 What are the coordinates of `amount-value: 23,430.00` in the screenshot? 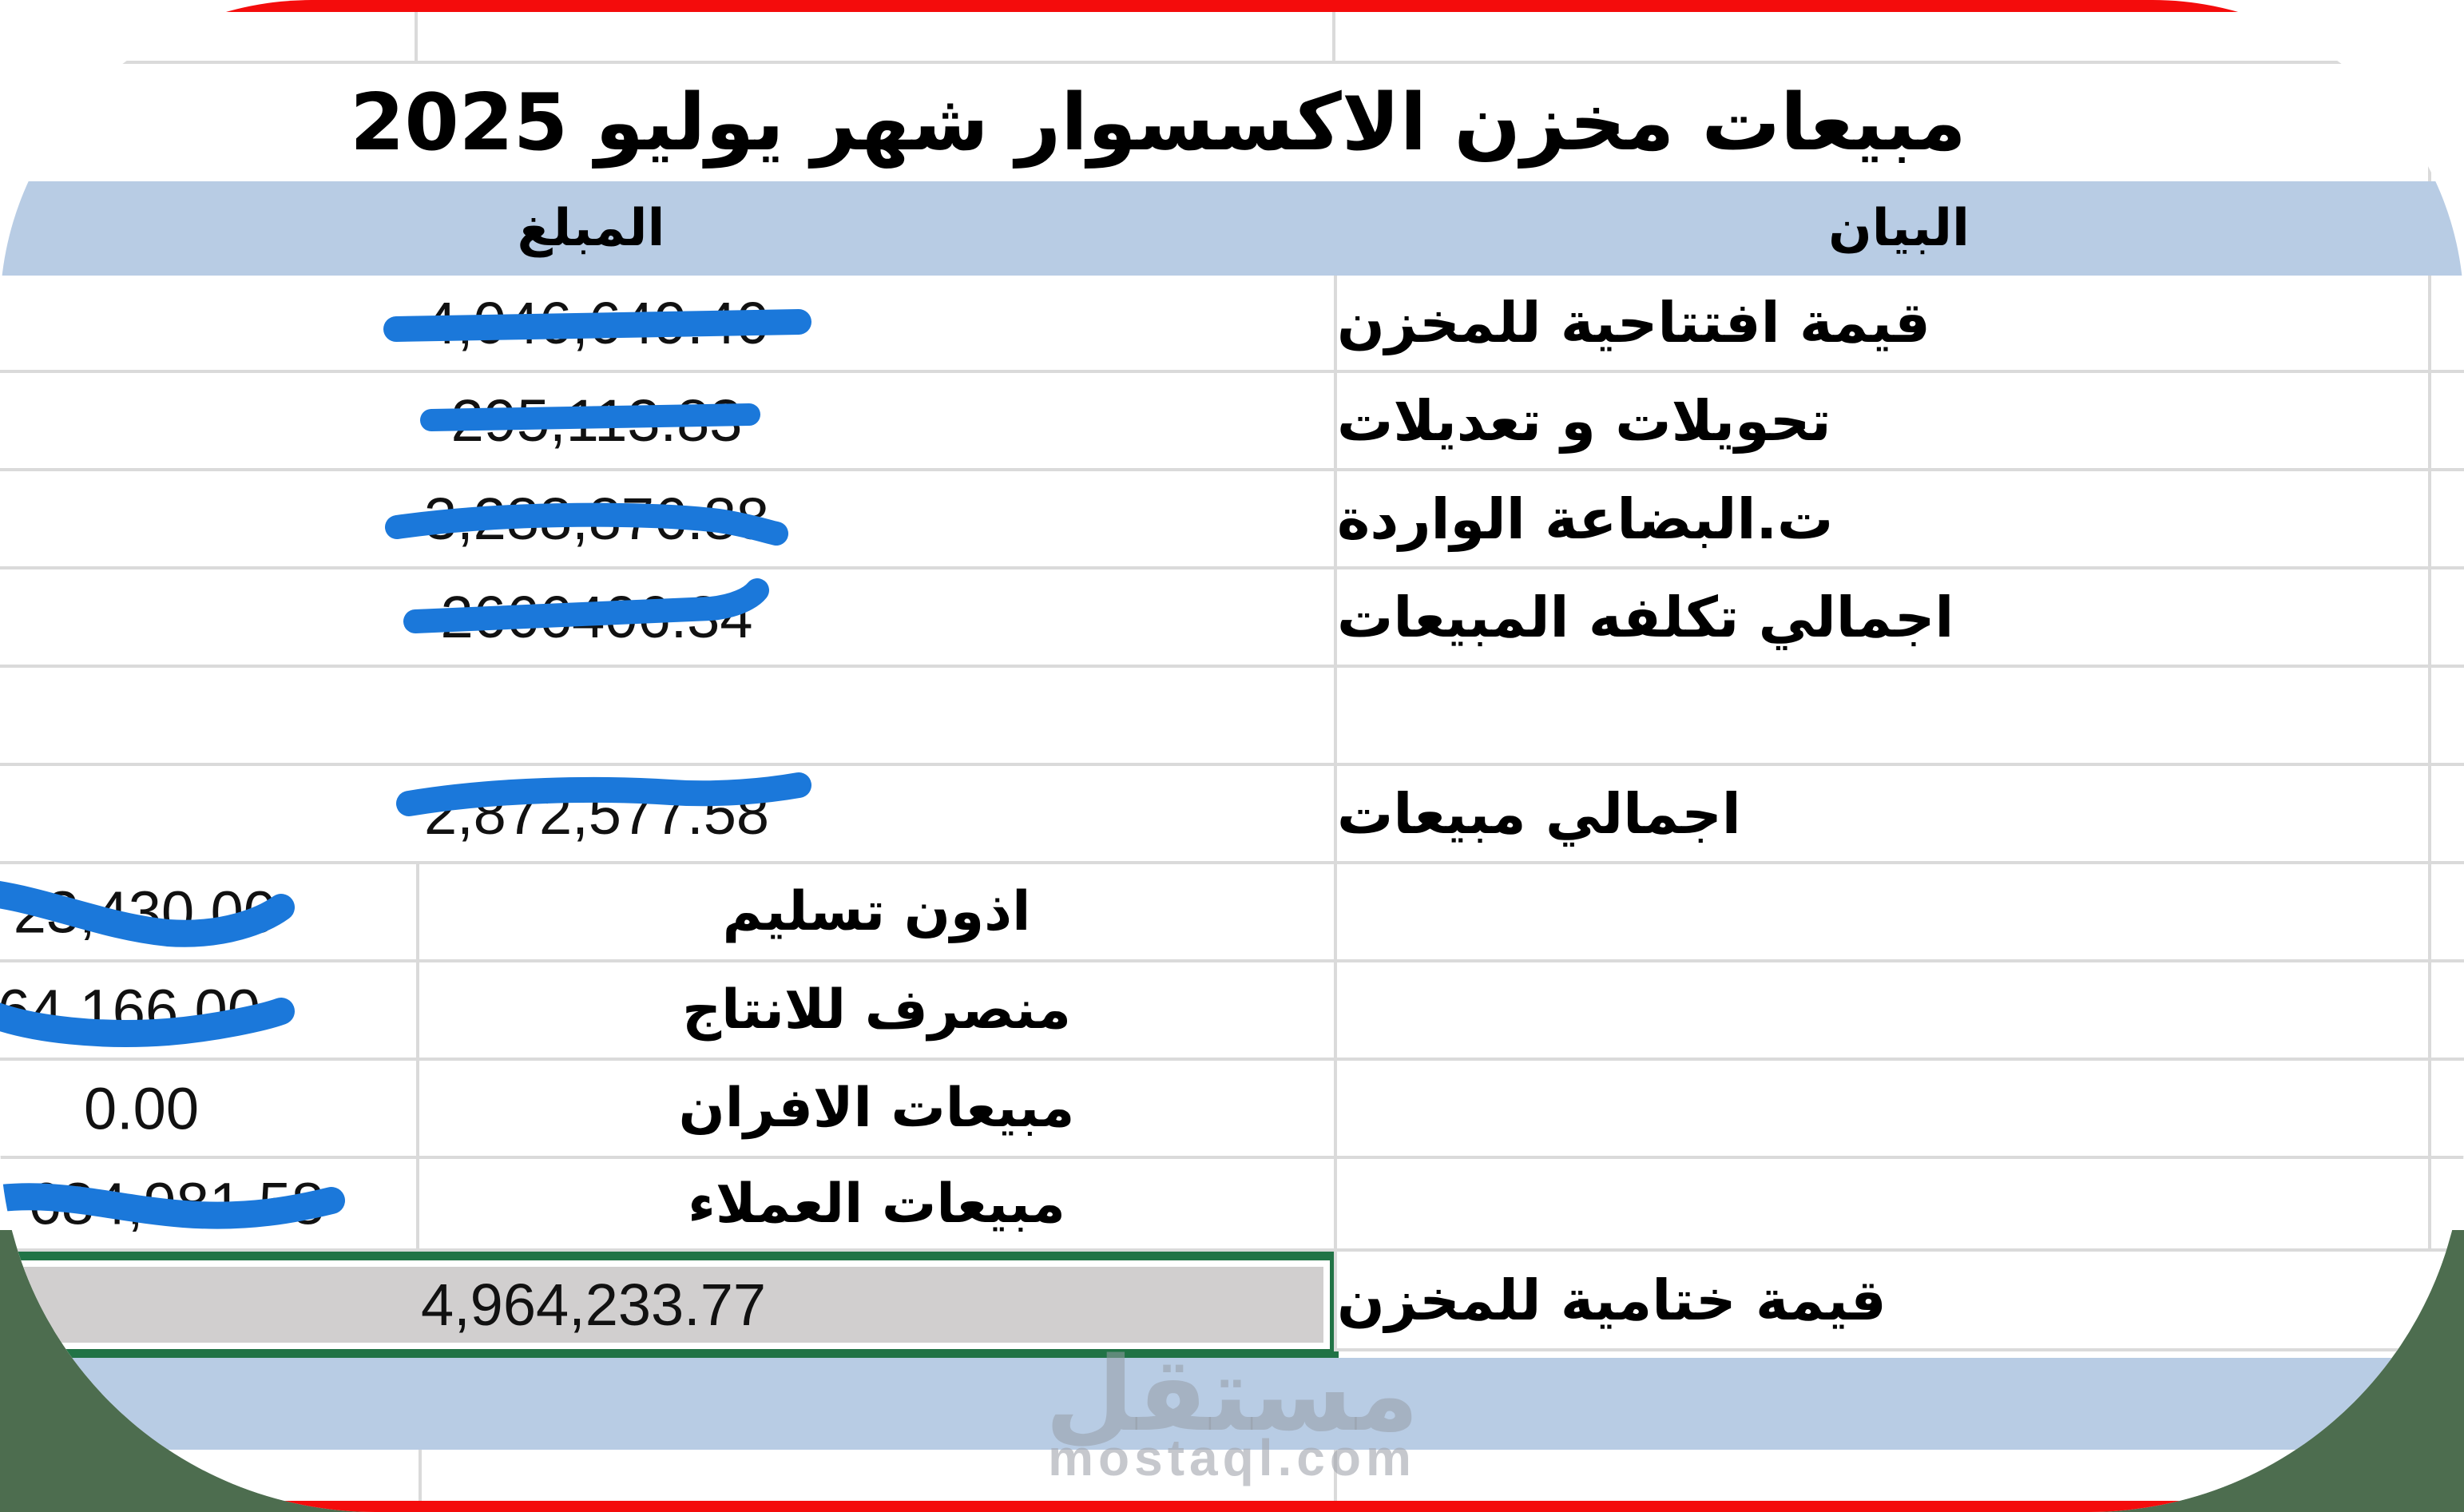 It's located at (144, 912).